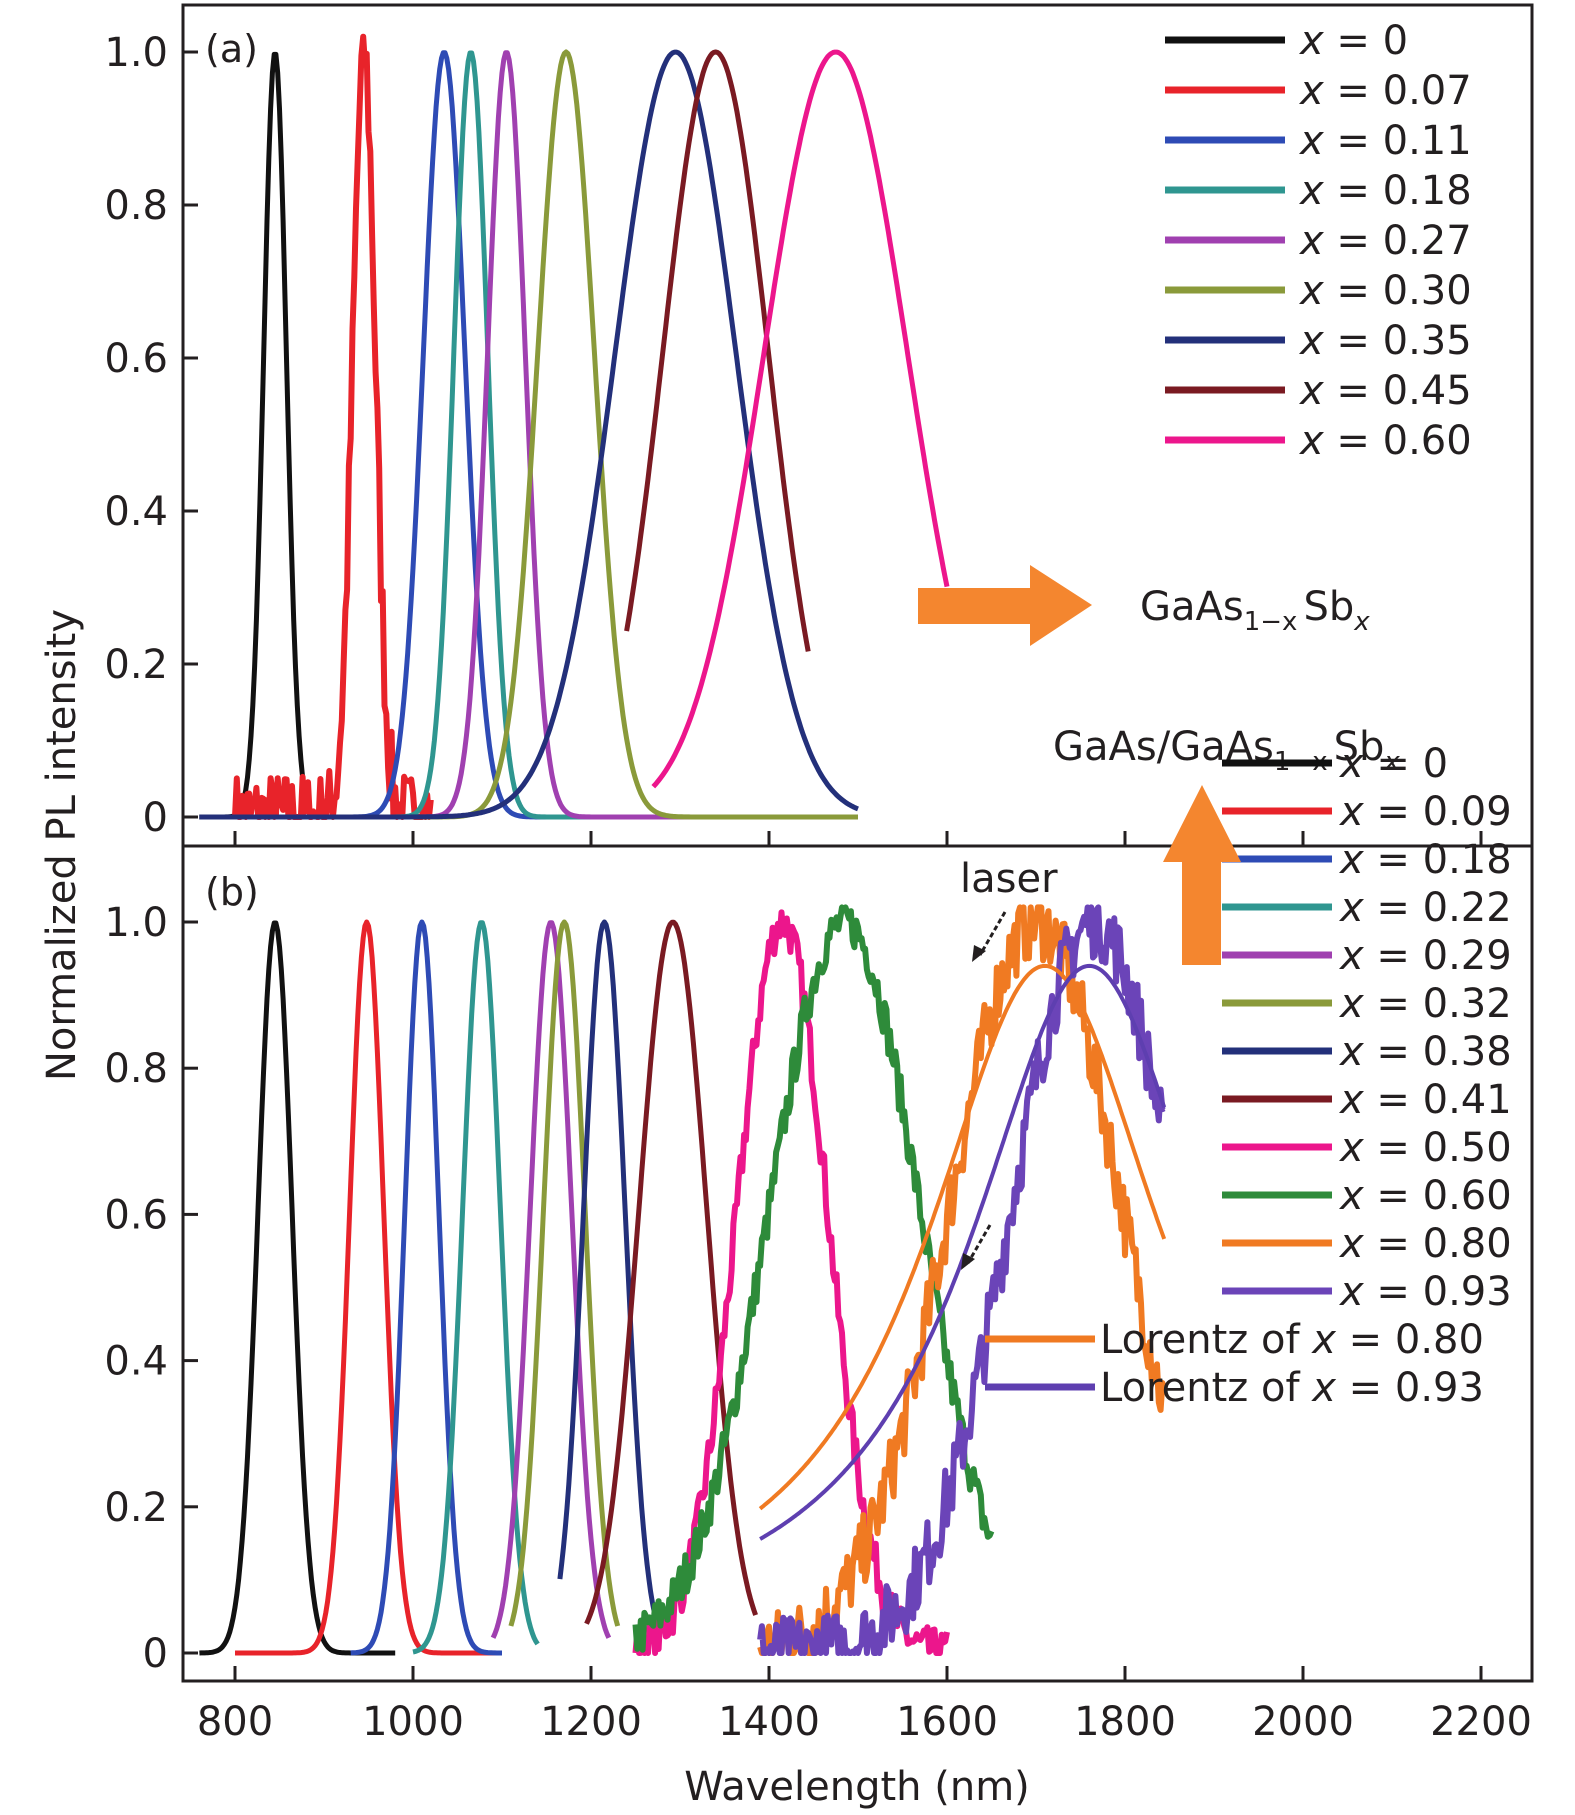  I want to click on panel-b-x-ticks: 800 1000 1200 1400 1600 1800 2000 2200, so click(864, 1705).